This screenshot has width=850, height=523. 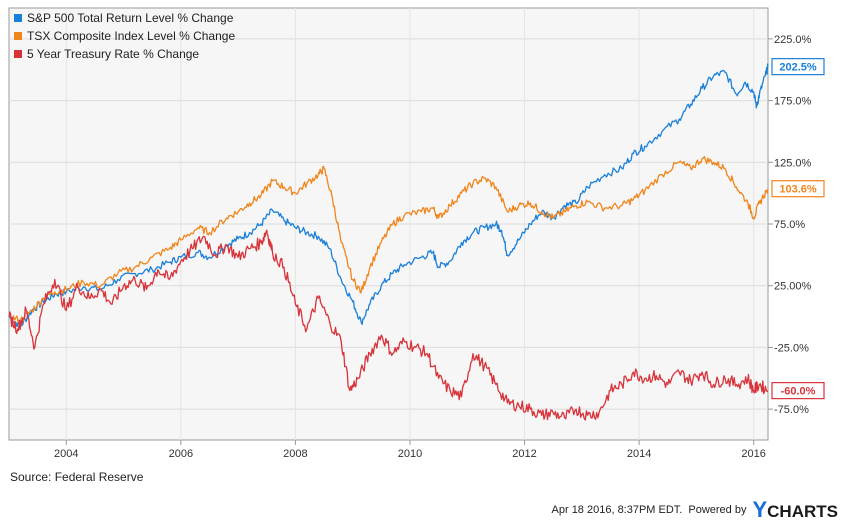 I want to click on y-tick-label: 75.0%, so click(x=789, y=225).